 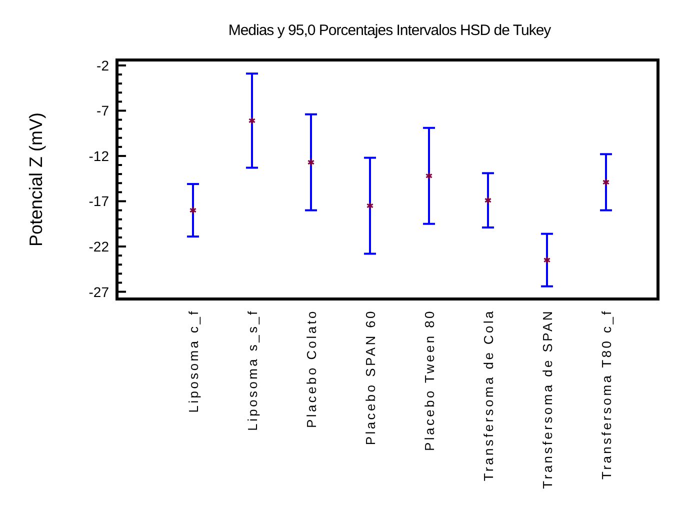 I want to click on y-tick-label: -27, so click(x=99, y=292).